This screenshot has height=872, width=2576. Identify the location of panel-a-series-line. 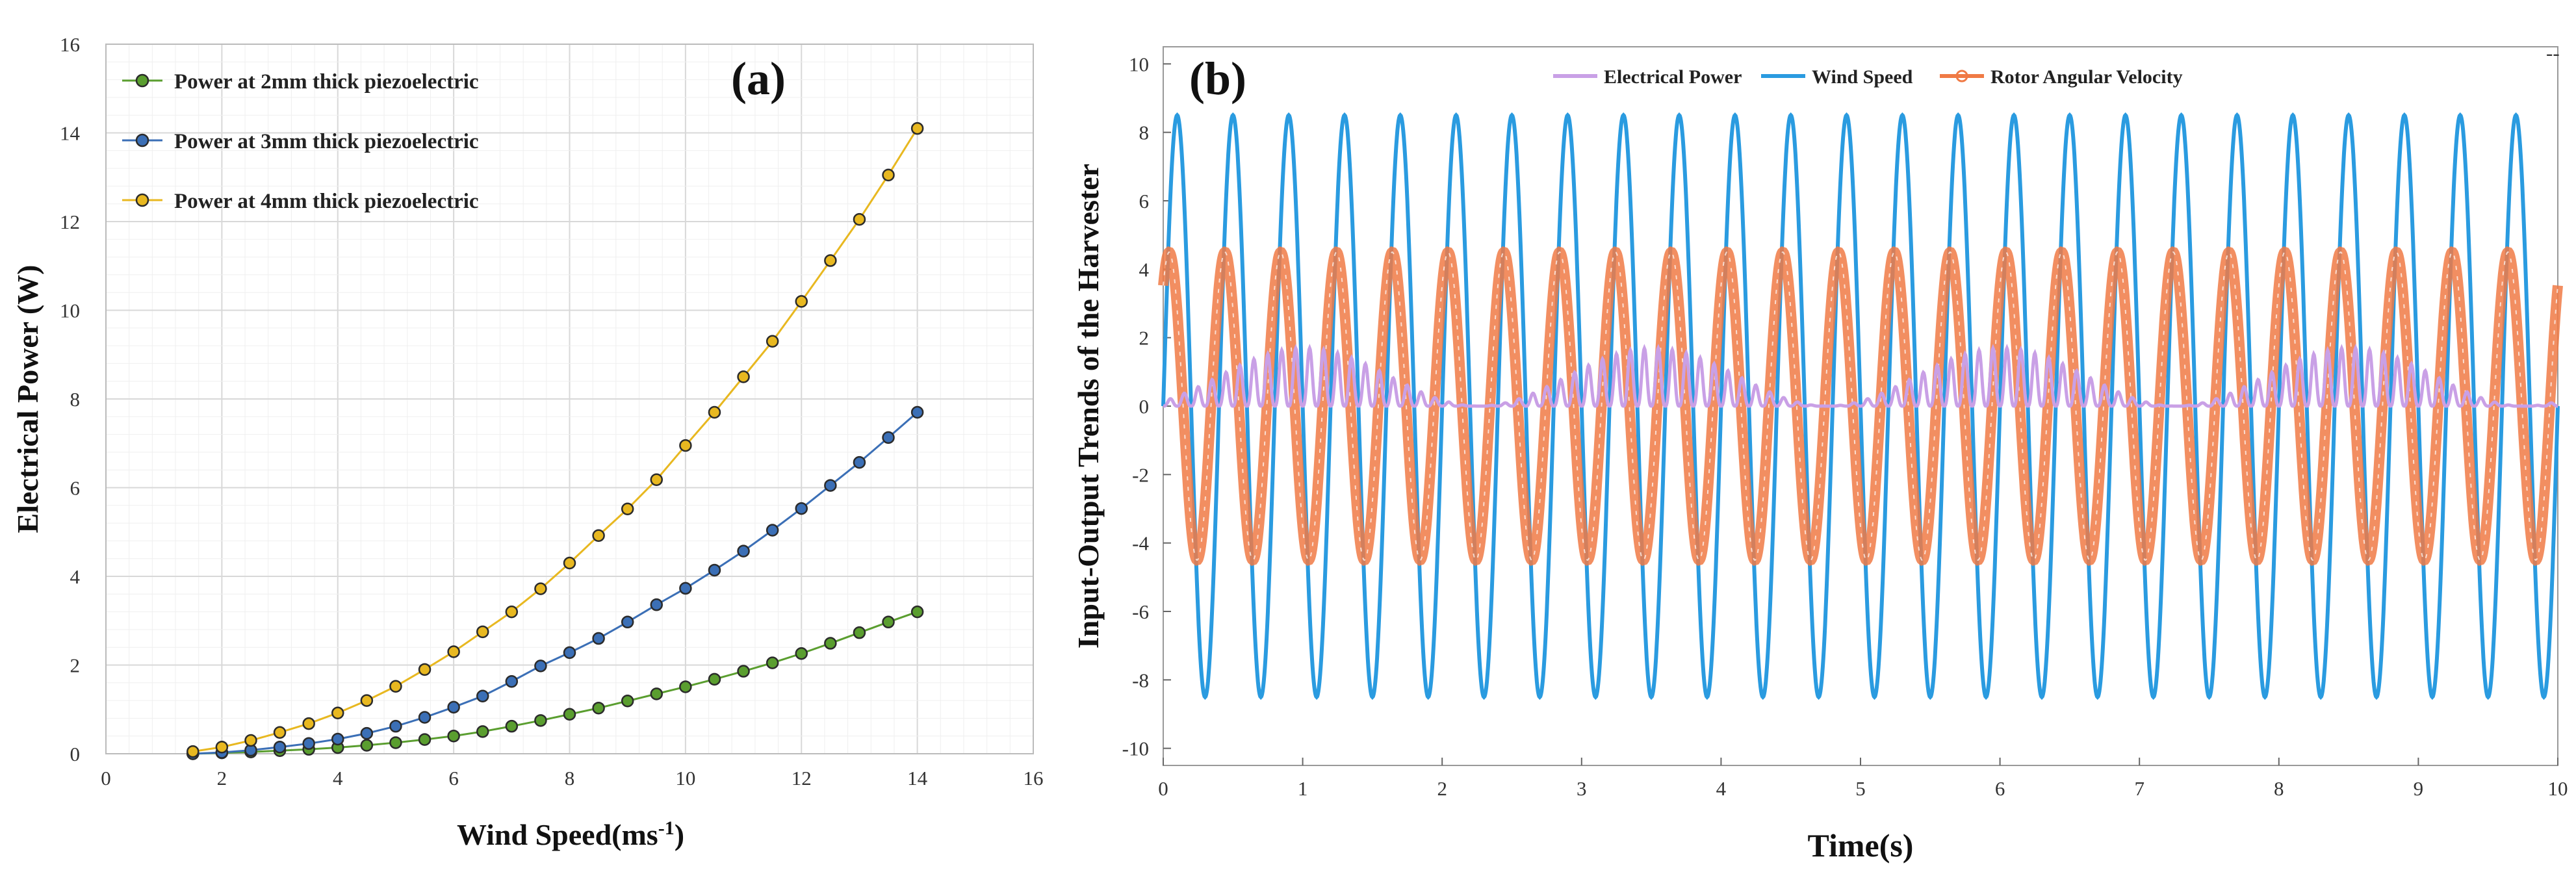
(555, 583).